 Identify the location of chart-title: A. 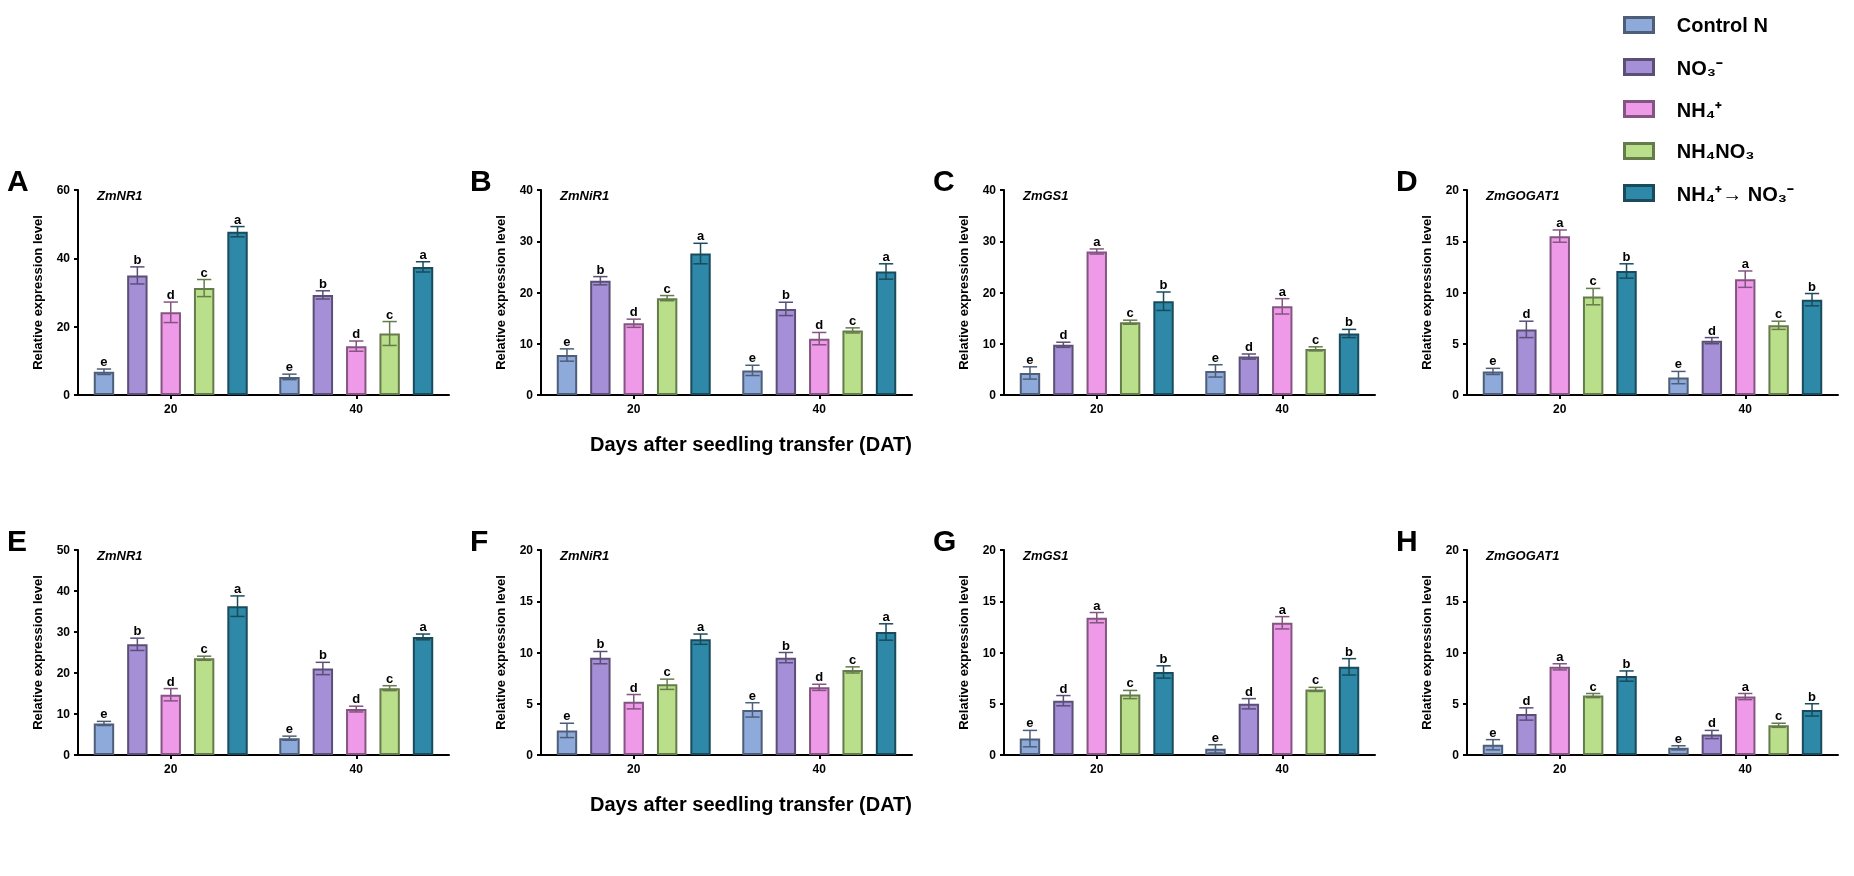
(18, 180).